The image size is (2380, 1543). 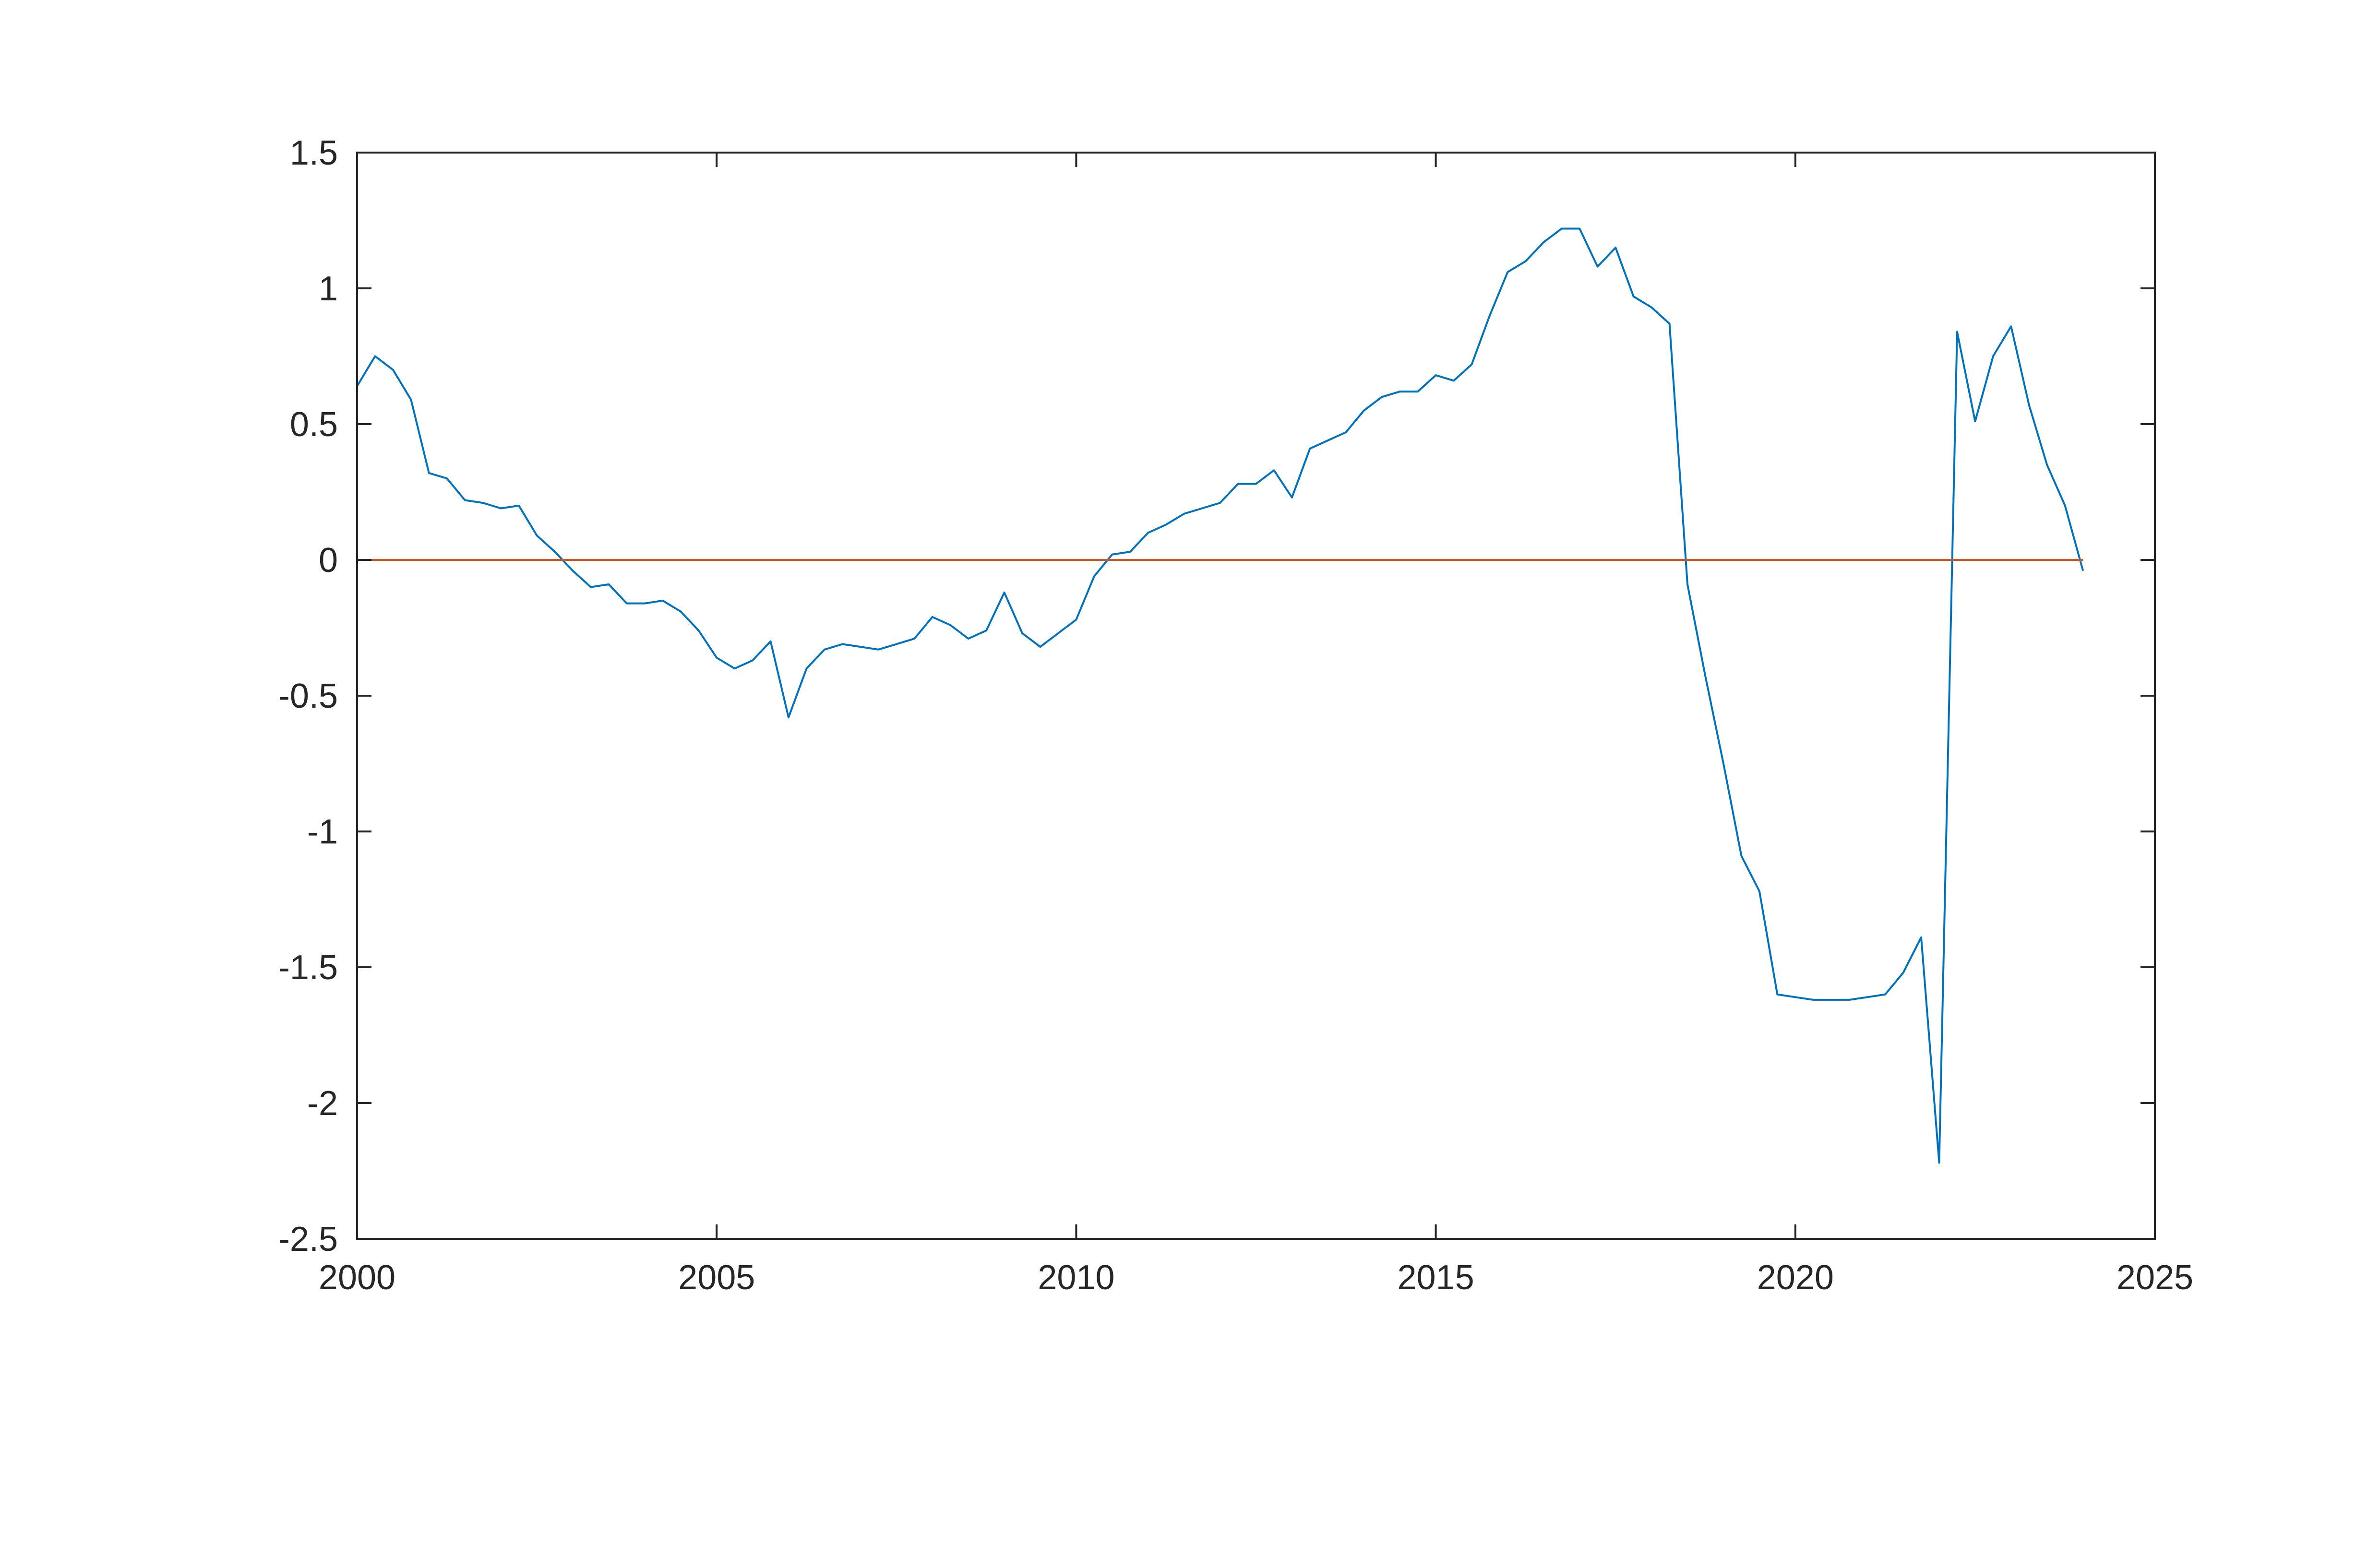 I want to click on x-tick-label: 2000, so click(x=357, y=1277).